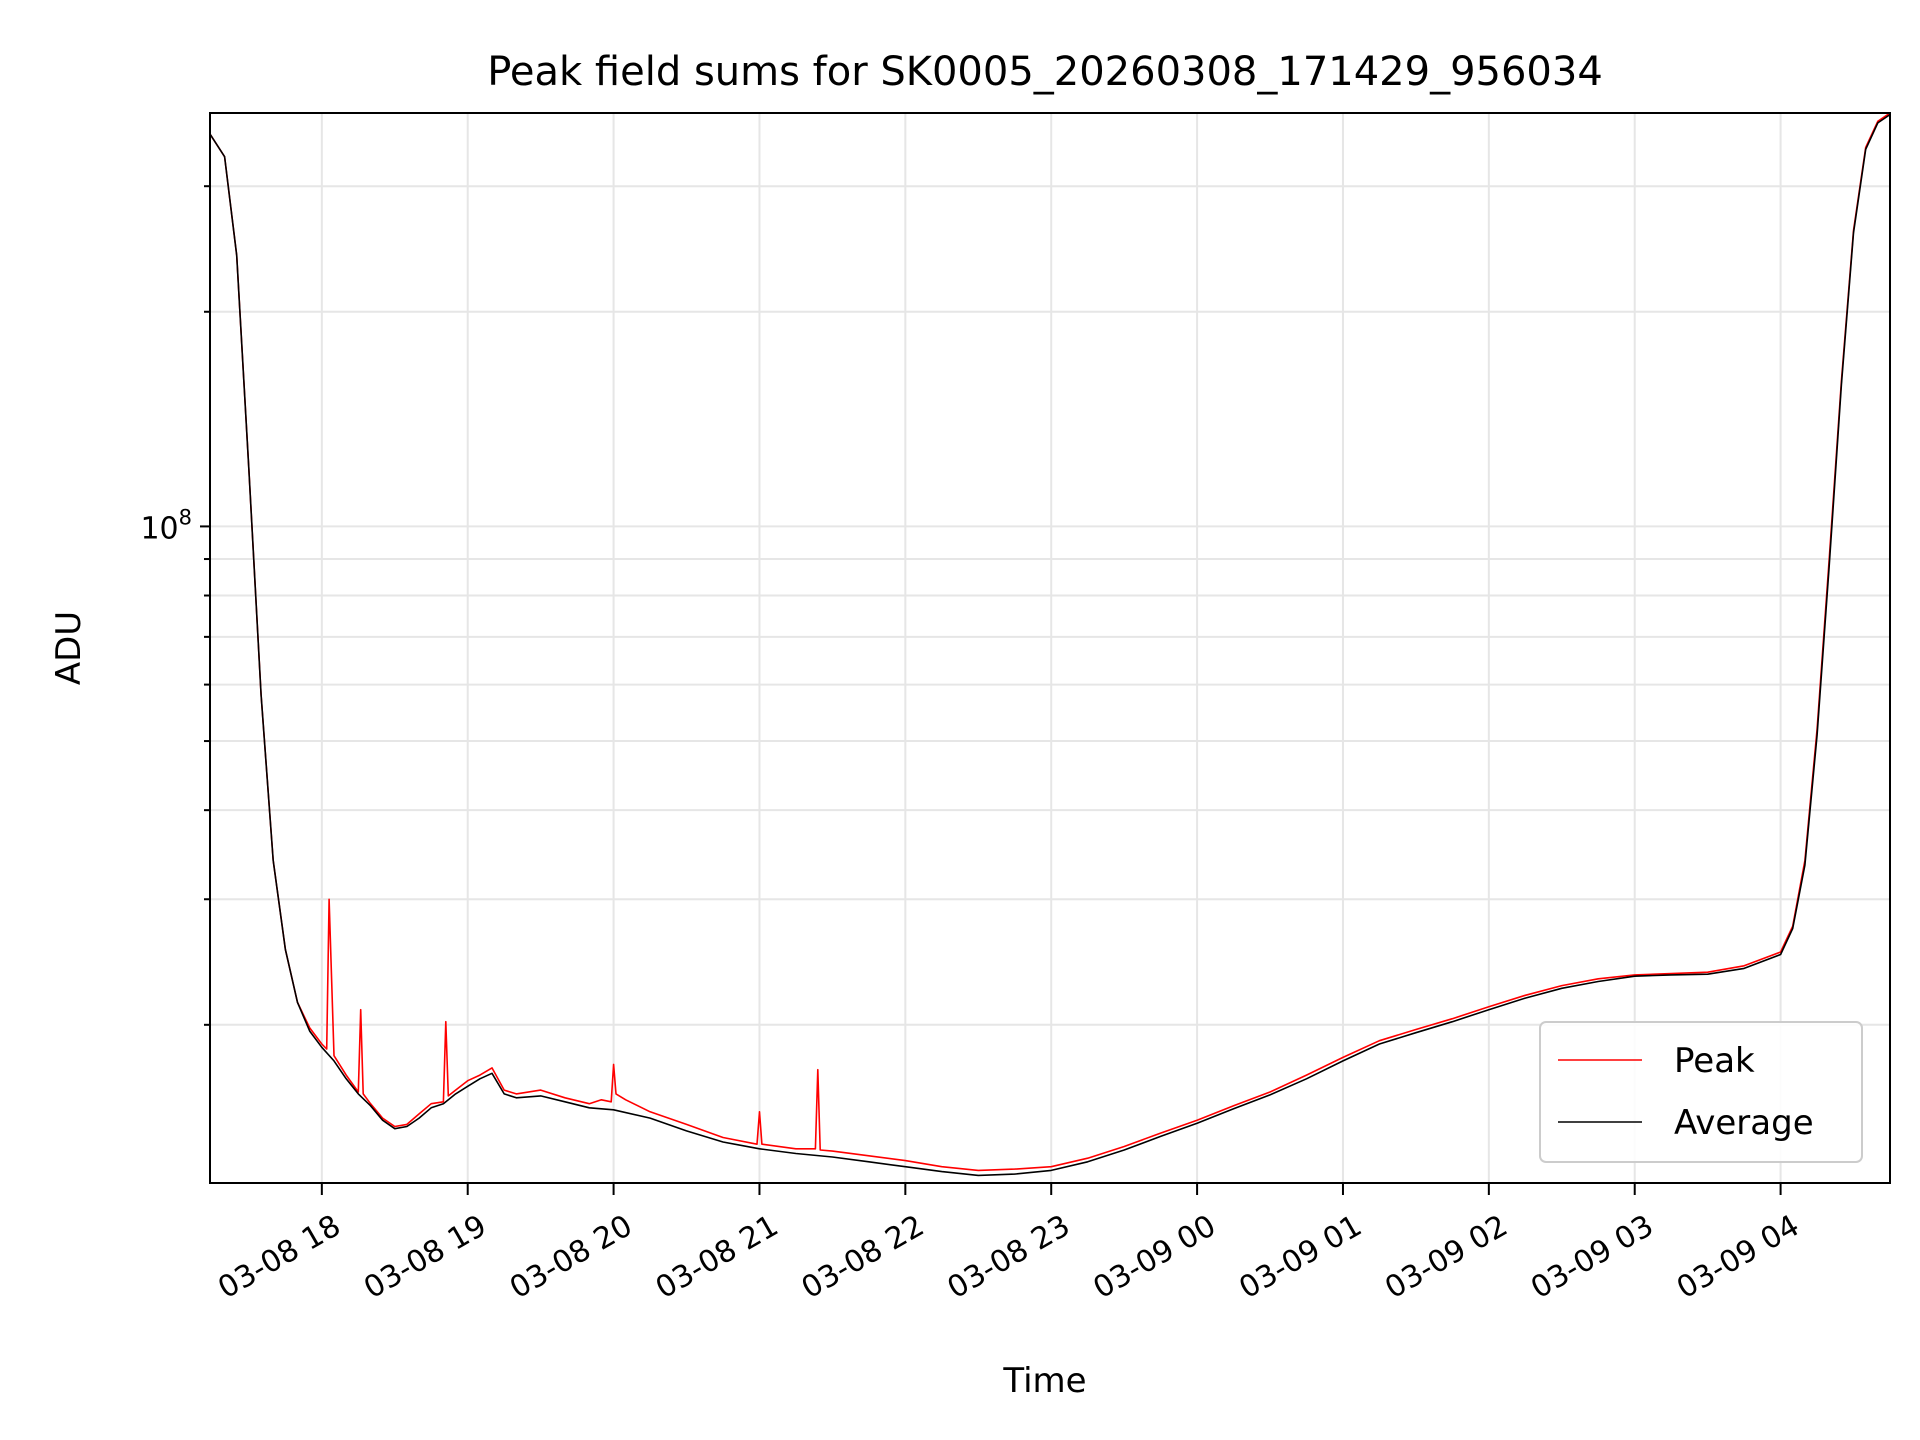 This screenshot has height=1440, width=1920. What do you see at coordinates (1714, 1061) in the screenshot?
I see `legend-label-peak: Peak` at bounding box center [1714, 1061].